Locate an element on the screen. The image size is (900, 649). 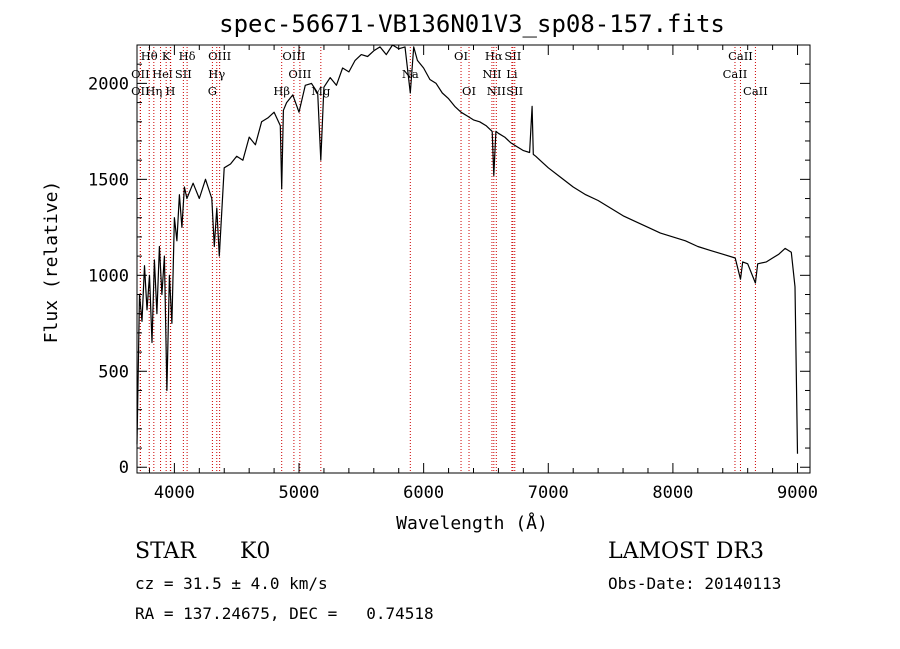
line-id-label: K is located at coordinates (166, 56).